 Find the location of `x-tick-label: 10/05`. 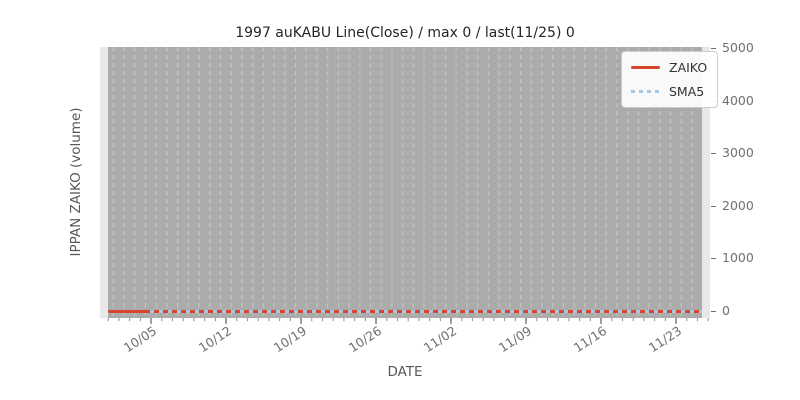

x-tick-label: 10/05 is located at coordinates (140, 339).